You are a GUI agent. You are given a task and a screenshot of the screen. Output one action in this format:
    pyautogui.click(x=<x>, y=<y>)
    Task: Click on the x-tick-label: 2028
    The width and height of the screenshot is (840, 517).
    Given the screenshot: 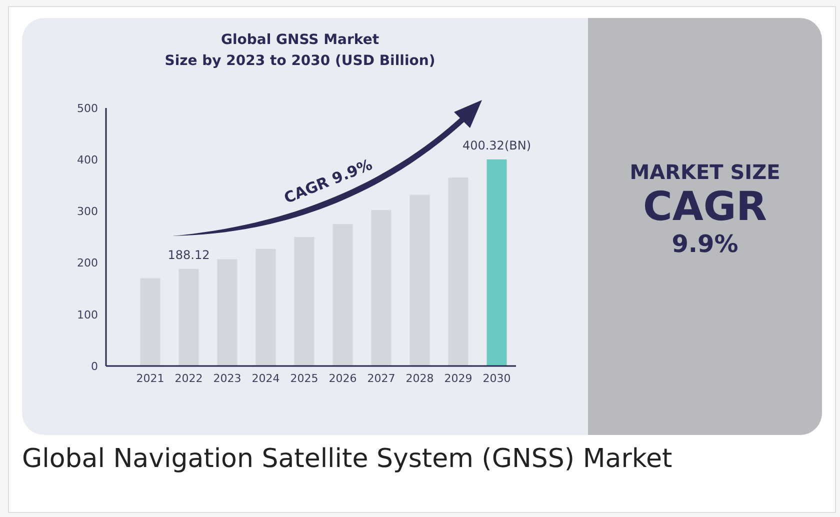 What is the action you would take?
    pyautogui.click(x=420, y=378)
    